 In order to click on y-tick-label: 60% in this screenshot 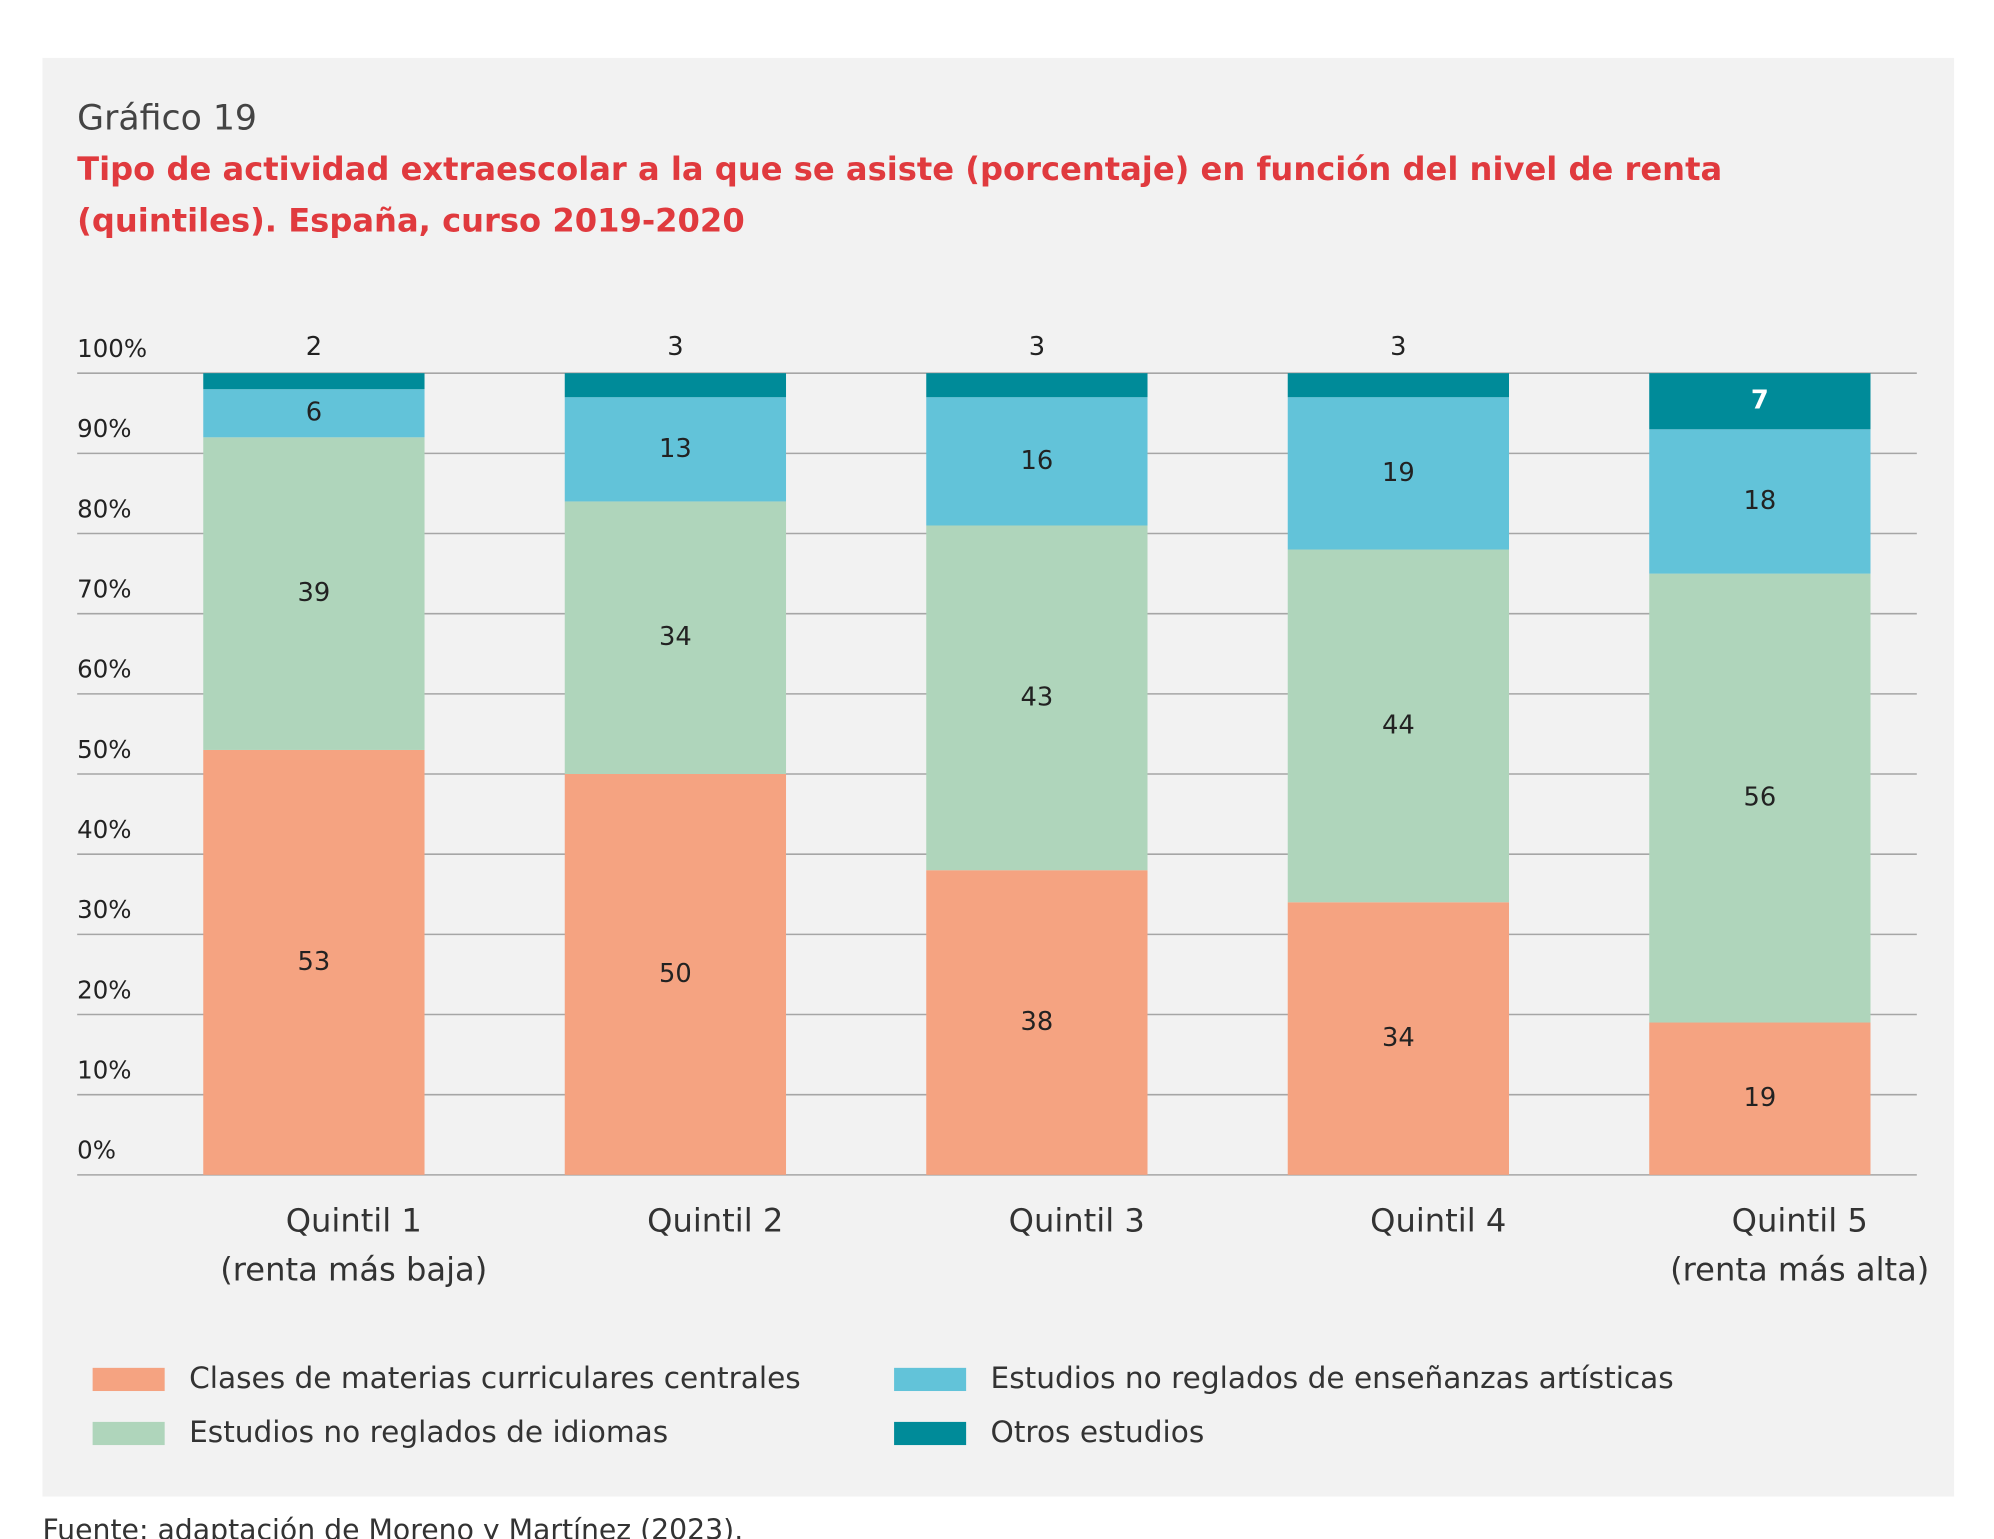, I will do `click(104, 669)`.